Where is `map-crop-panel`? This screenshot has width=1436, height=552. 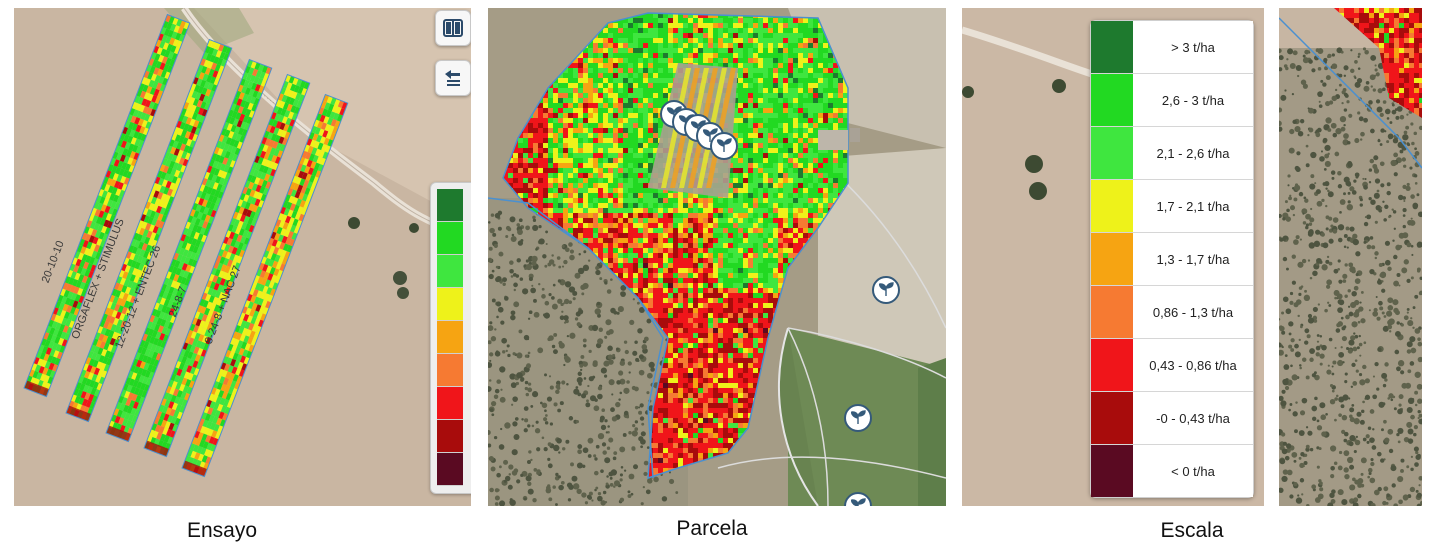 map-crop-panel is located at coordinates (1350, 257).